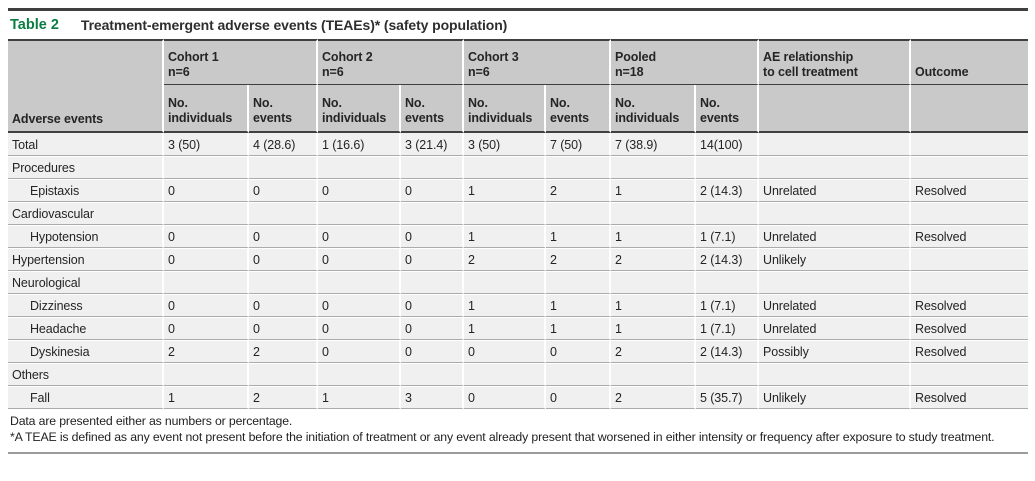 Image resolution: width=1035 pixels, height=481 pixels. I want to click on cell: 4 (28.6), so click(283, 144).